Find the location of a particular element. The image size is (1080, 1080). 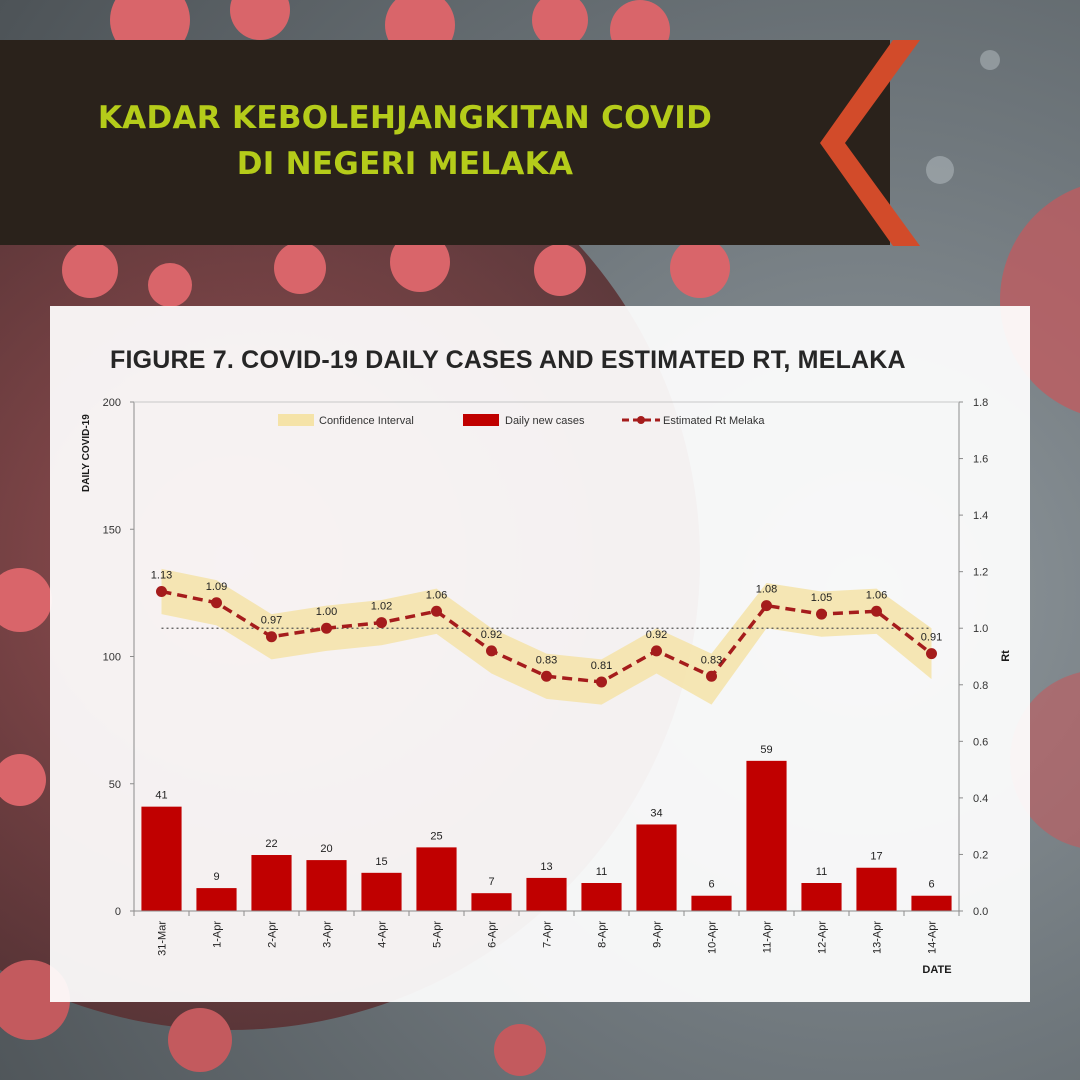

rt-point-13-Apr is located at coordinates (876, 611).